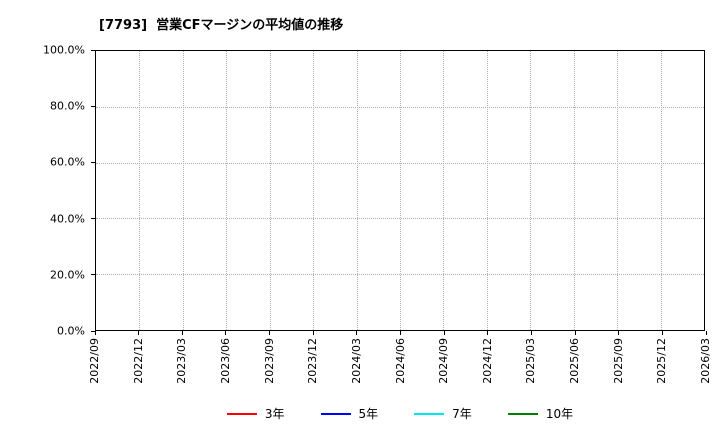  What do you see at coordinates (182, 361) in the screenshot?
I see `x-tick-label: 2023/03` at bounding box center [182, 361].